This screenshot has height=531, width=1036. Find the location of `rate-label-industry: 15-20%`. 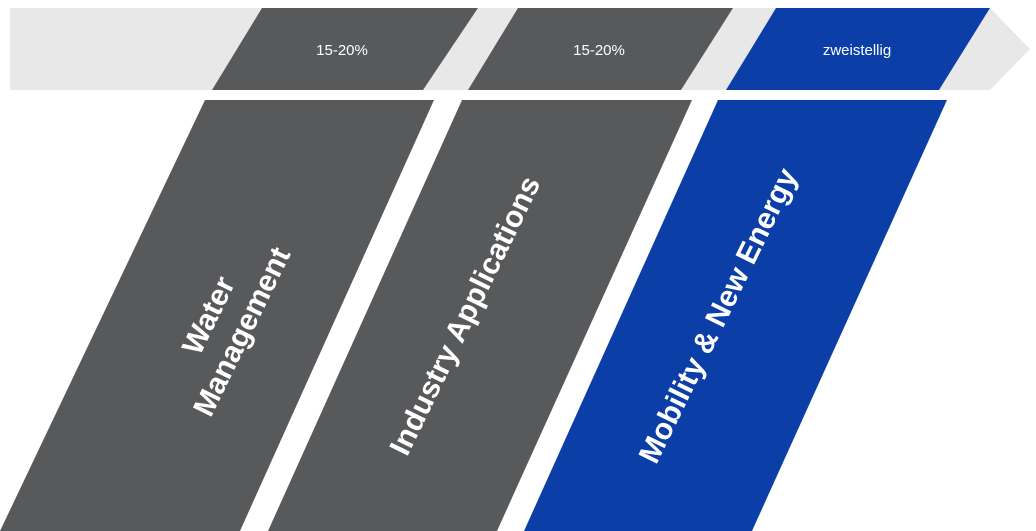

rate-label-industry: 15-20% is located at coordinates (599, 50).